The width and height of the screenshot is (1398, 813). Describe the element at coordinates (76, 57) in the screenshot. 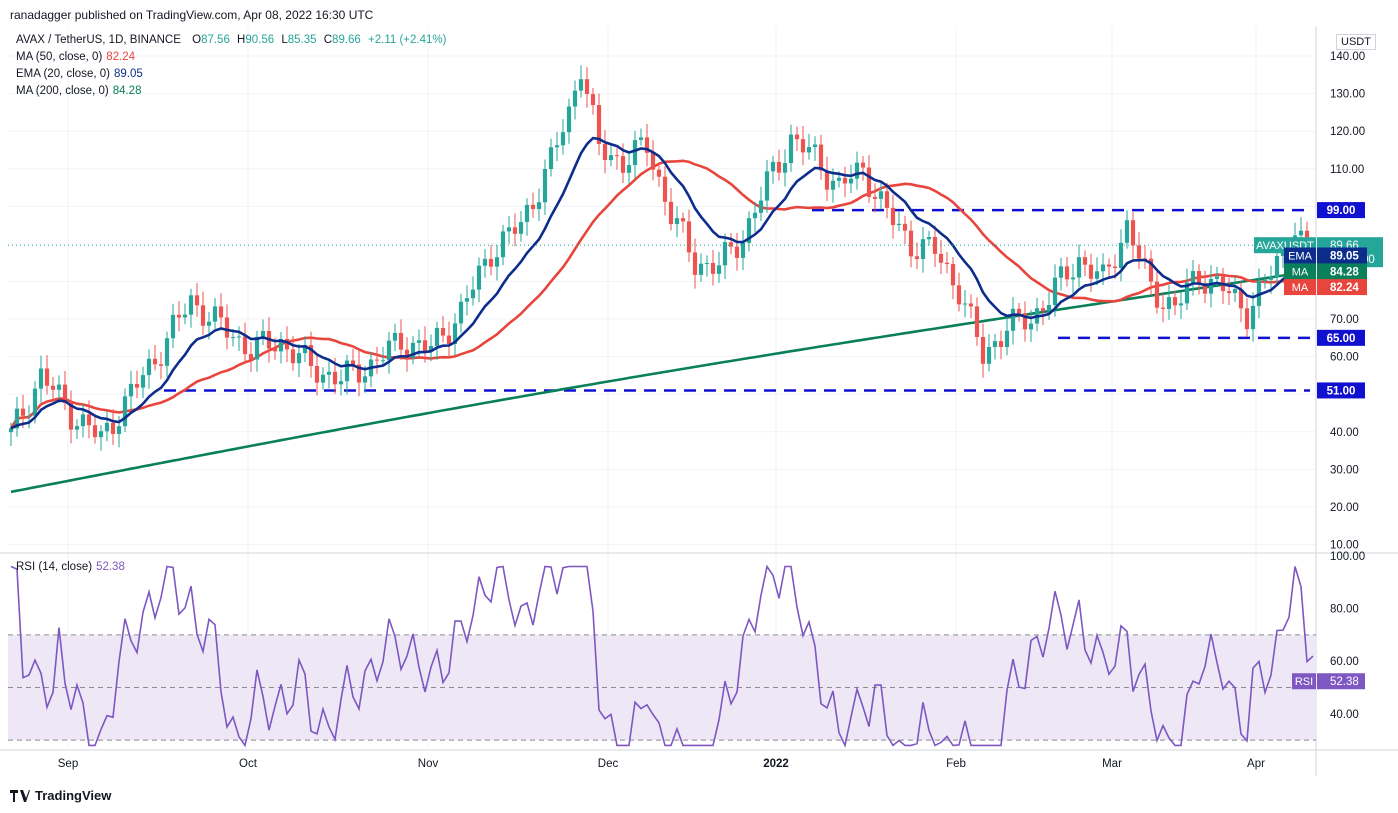

I see `legend-ma50: MA (50, close, 0) 82.24` at that location.